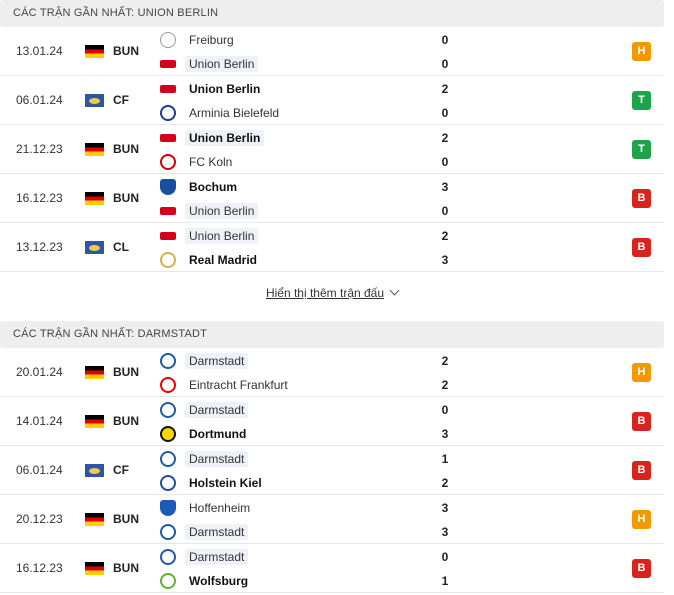  What do you see at coordinates (225, 483) in the screenshot?
I see `away-team-name: Holstein Kiel` at bounding box center [225, 483].